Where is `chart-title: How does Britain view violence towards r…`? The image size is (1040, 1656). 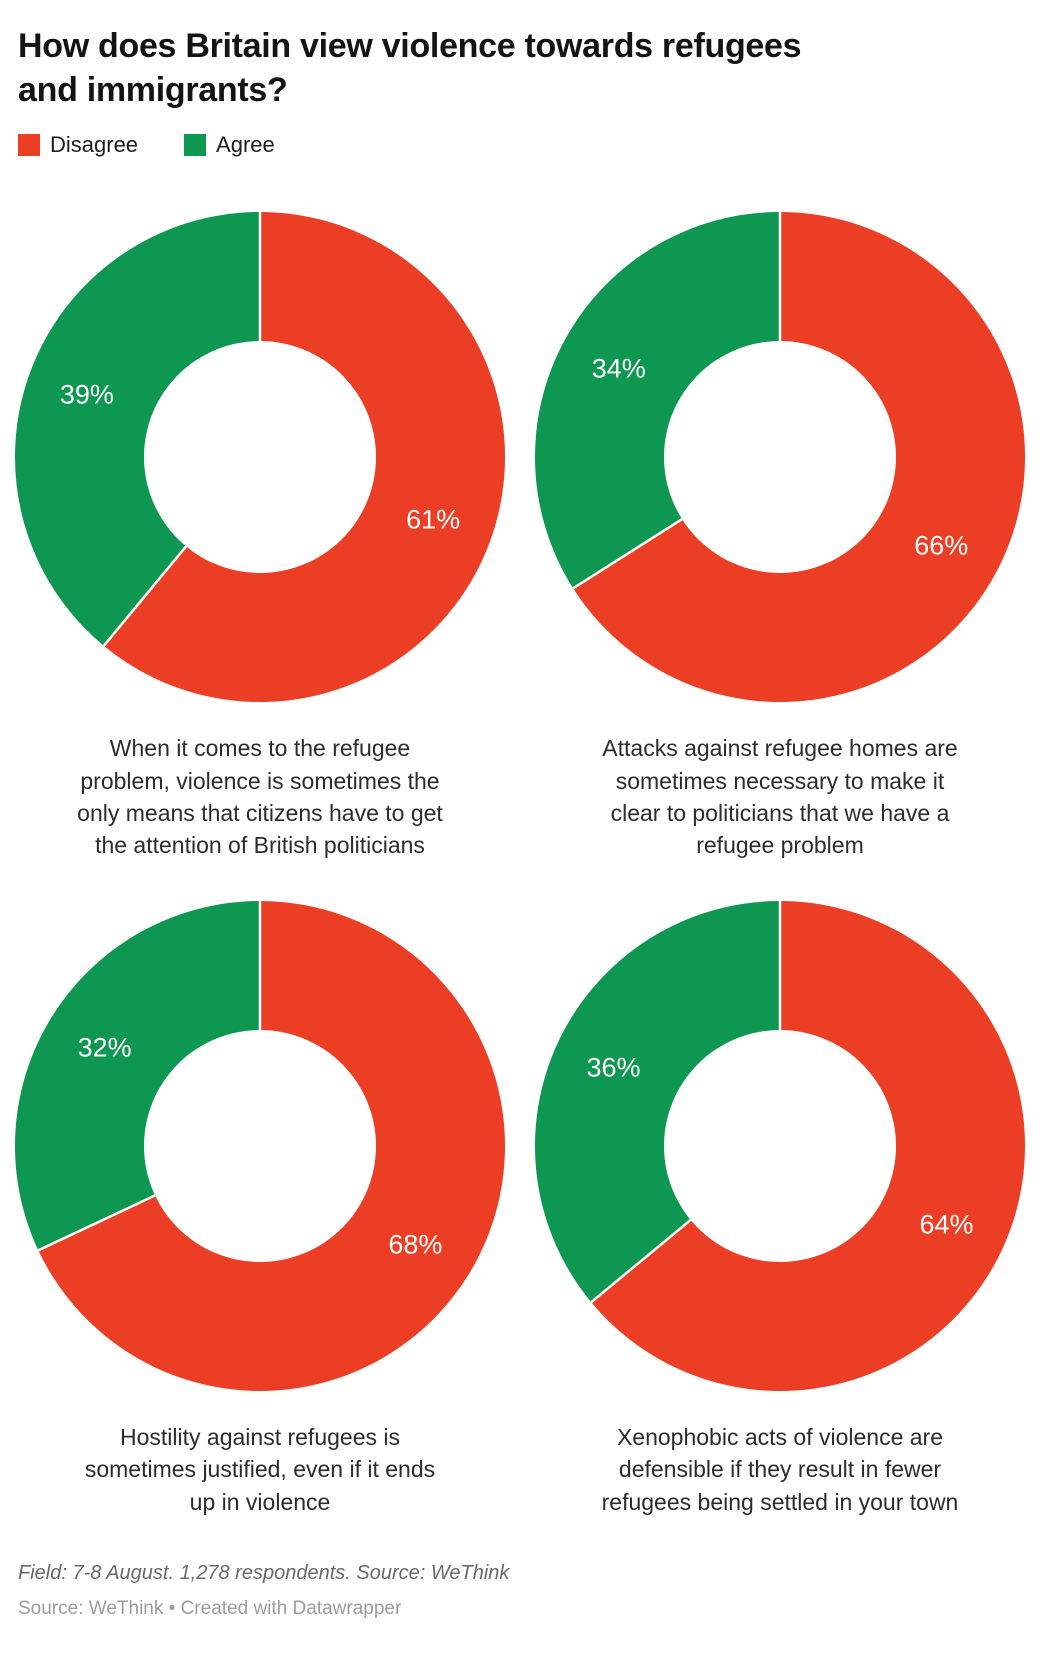 chart-title: How does Britain view violence towards r… is located at coordinates (410, 68).